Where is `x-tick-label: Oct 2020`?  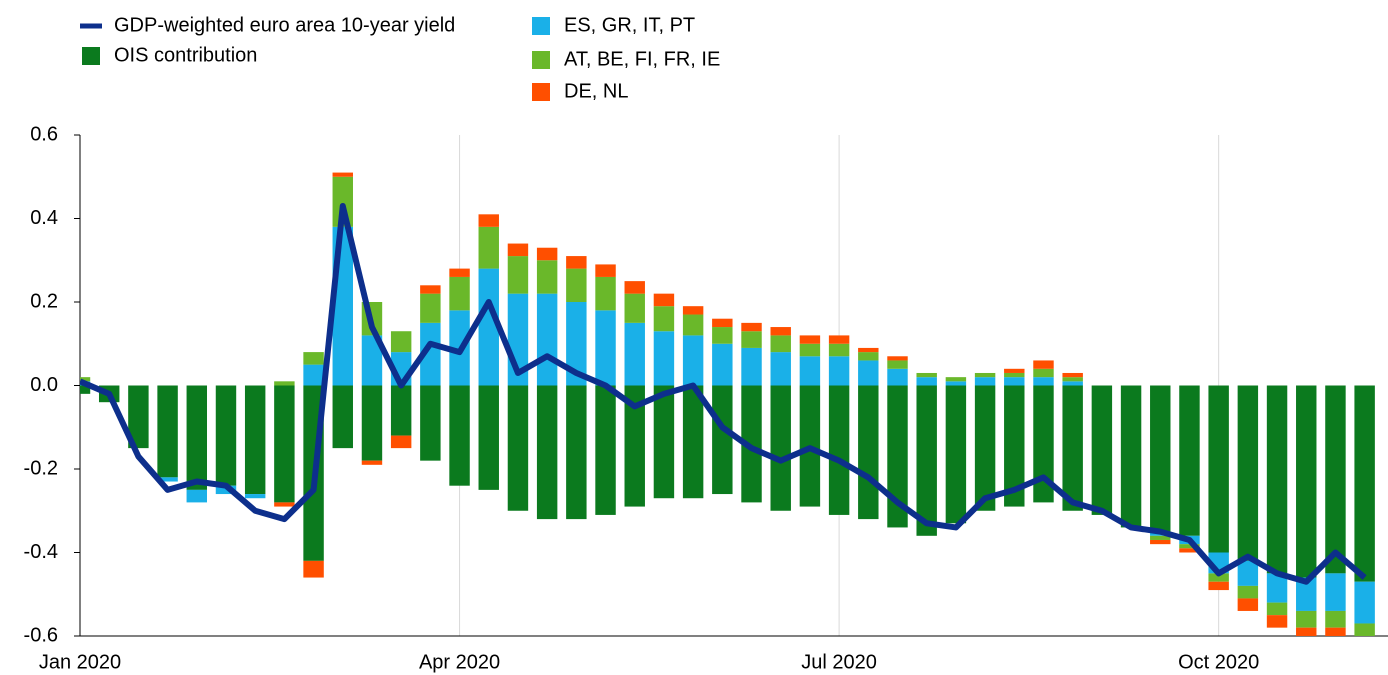
x-tick-label: Oct 2020 is located at coordinates (1218, 662).